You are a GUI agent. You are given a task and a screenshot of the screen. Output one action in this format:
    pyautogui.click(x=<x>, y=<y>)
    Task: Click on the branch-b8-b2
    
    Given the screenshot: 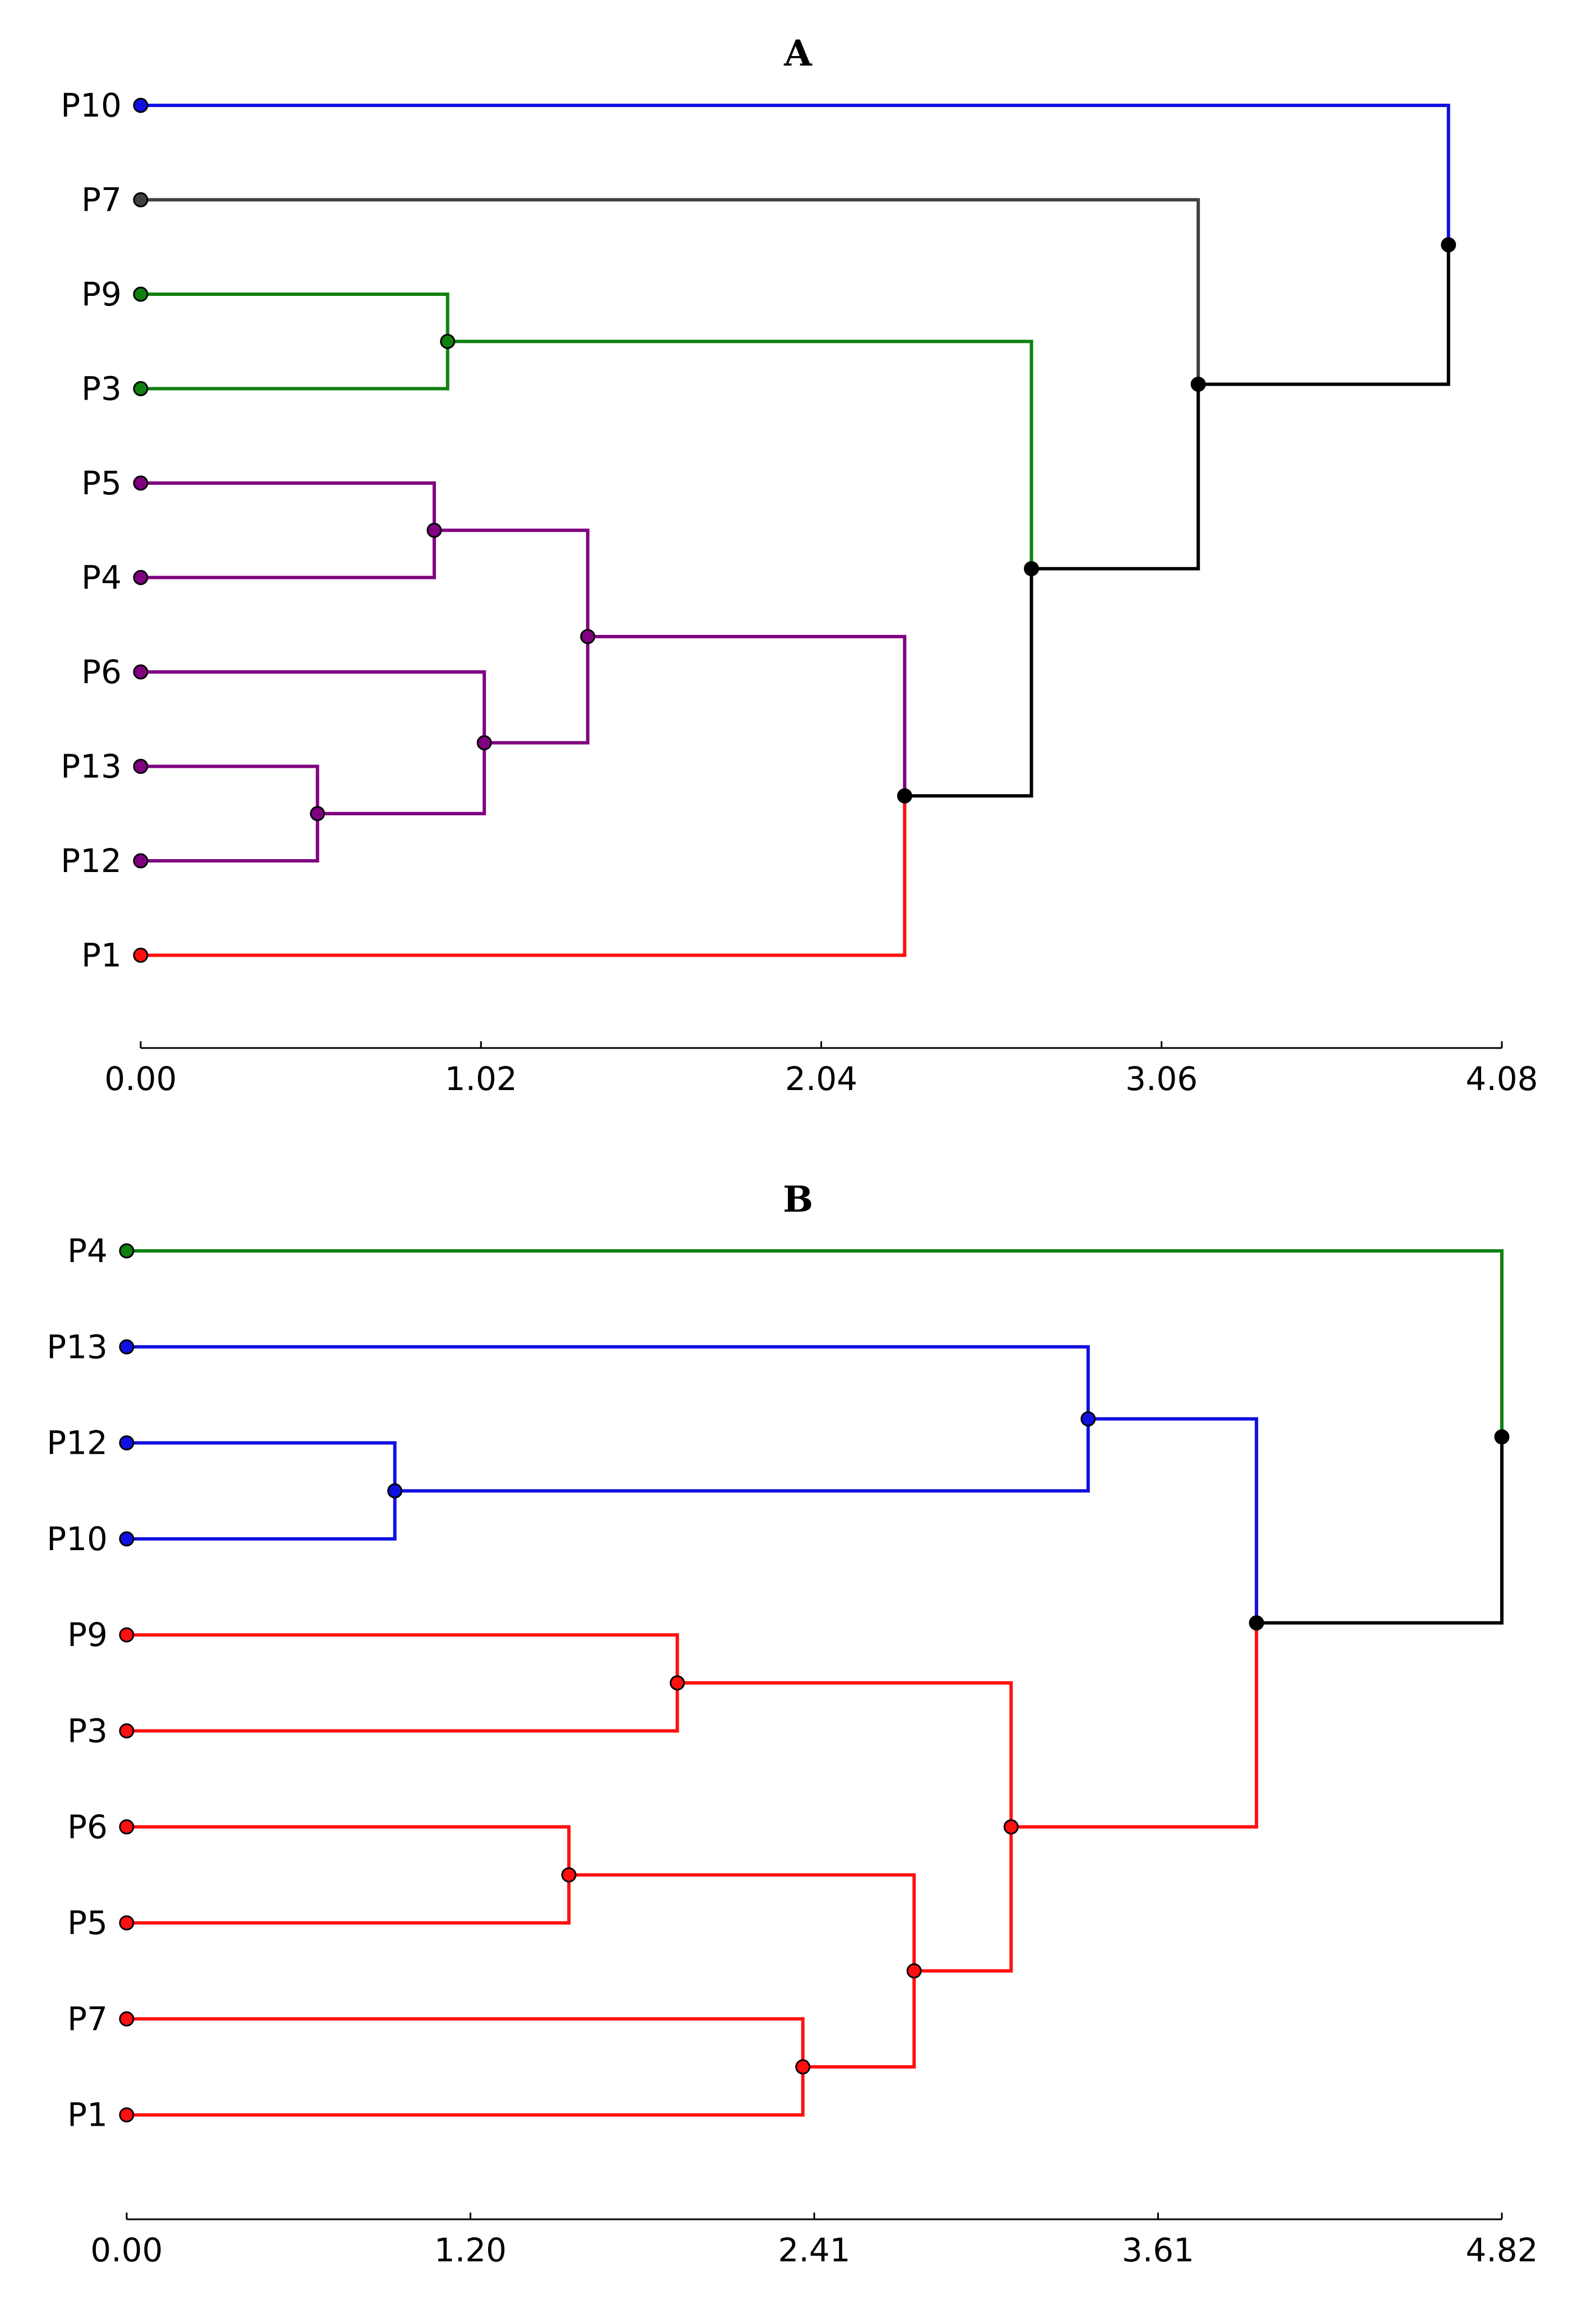 What is the action you would take?
    pyautogui.click(x=1173, y=1520)
    